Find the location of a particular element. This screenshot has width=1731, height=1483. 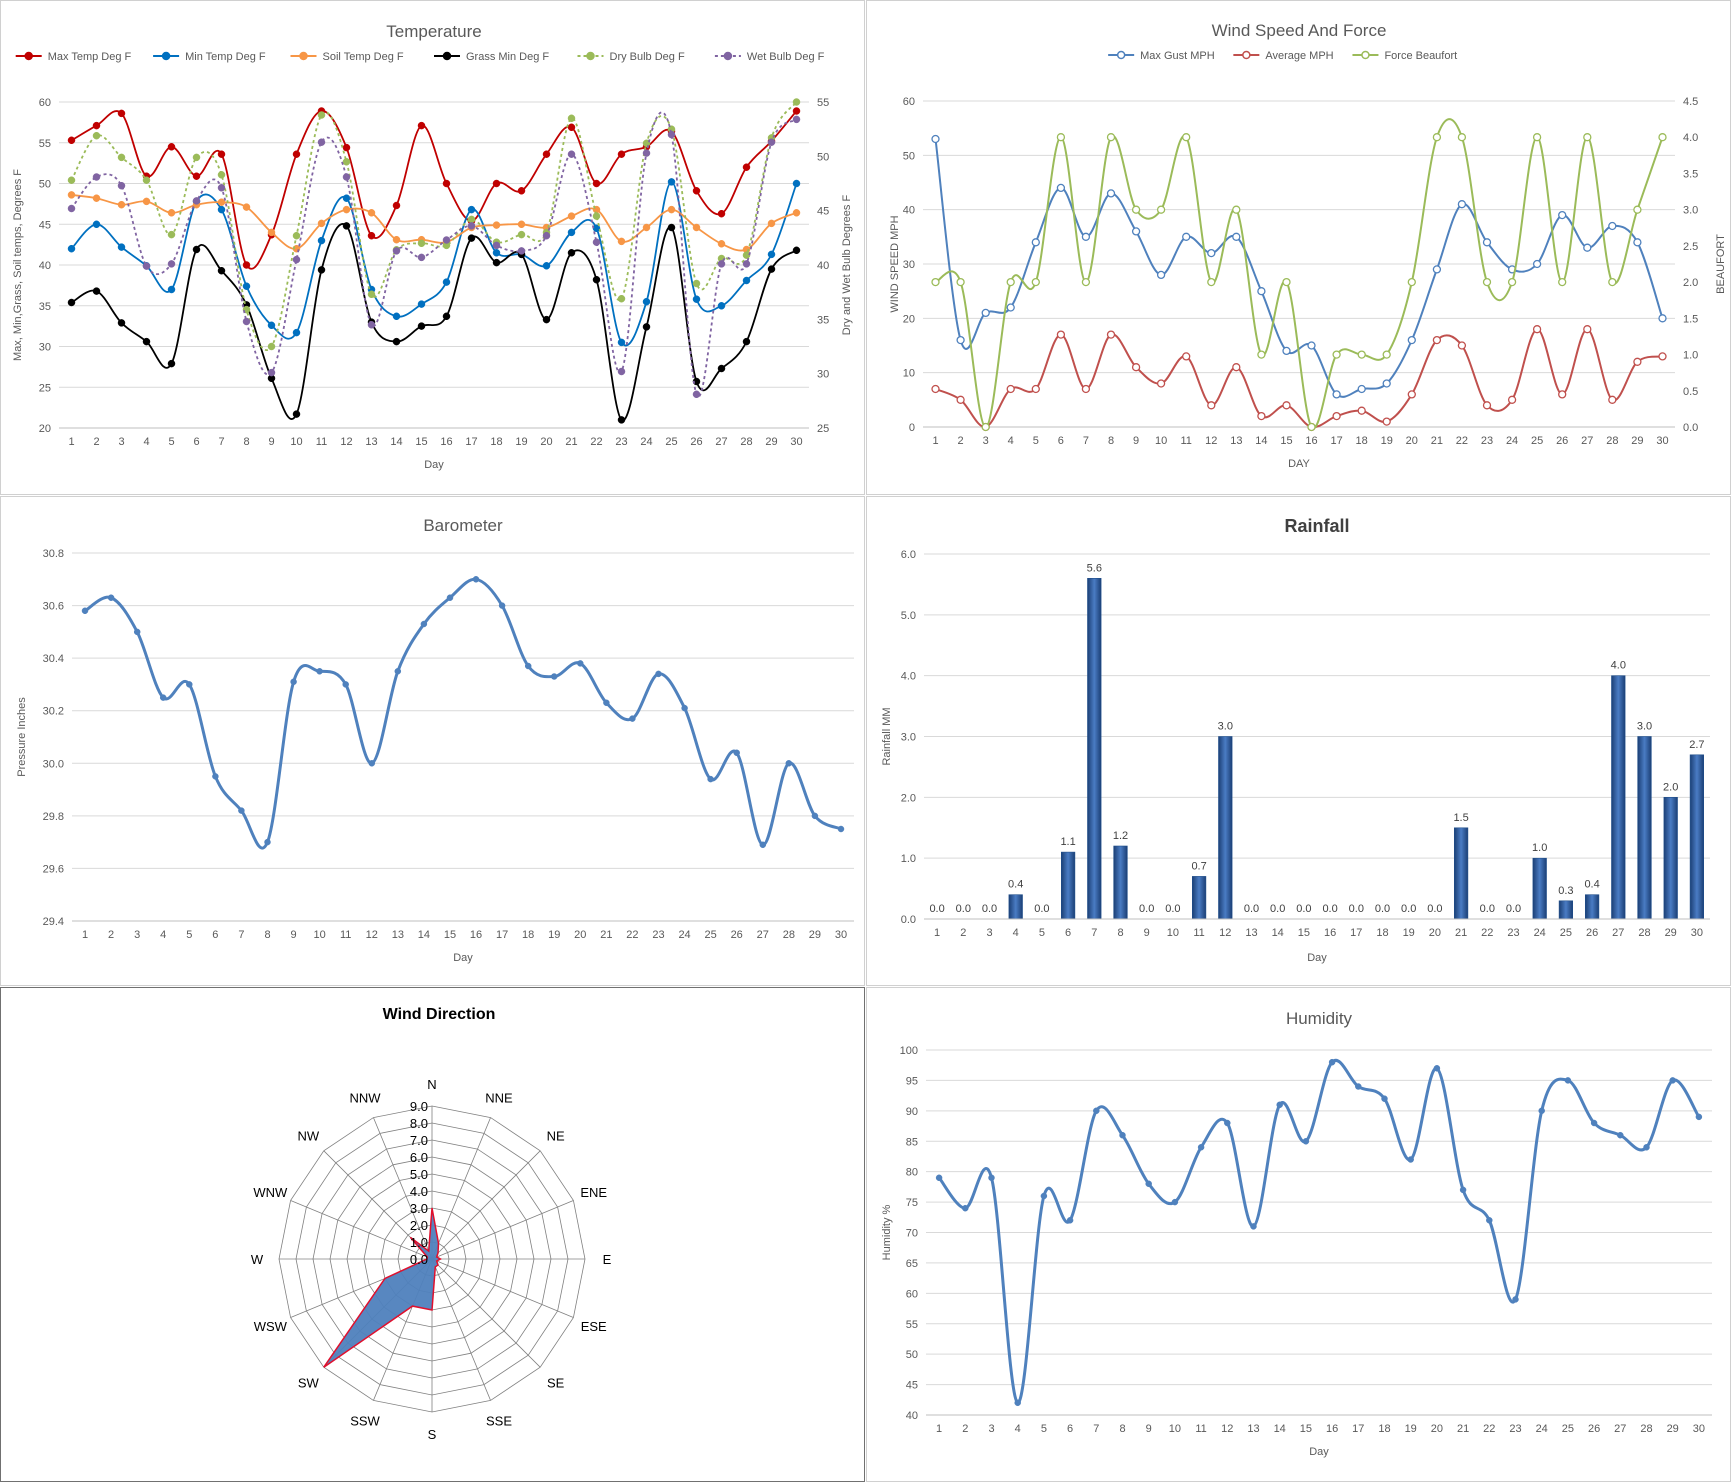

x-tick-label: 25 is located at coordinates (1537, 441).